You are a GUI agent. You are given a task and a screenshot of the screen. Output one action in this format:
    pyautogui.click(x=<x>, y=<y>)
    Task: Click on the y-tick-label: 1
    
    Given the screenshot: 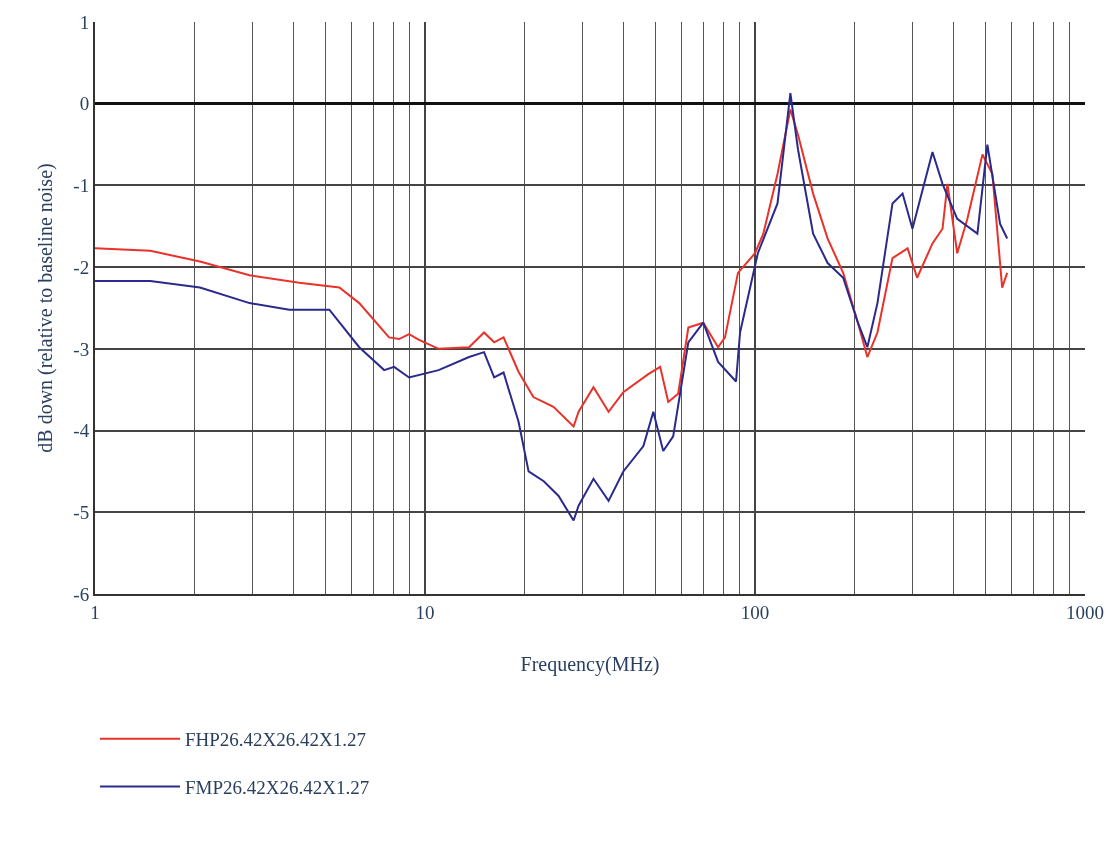 What is the action you would take?
    pyautogui.click(x=84, y=22)
    